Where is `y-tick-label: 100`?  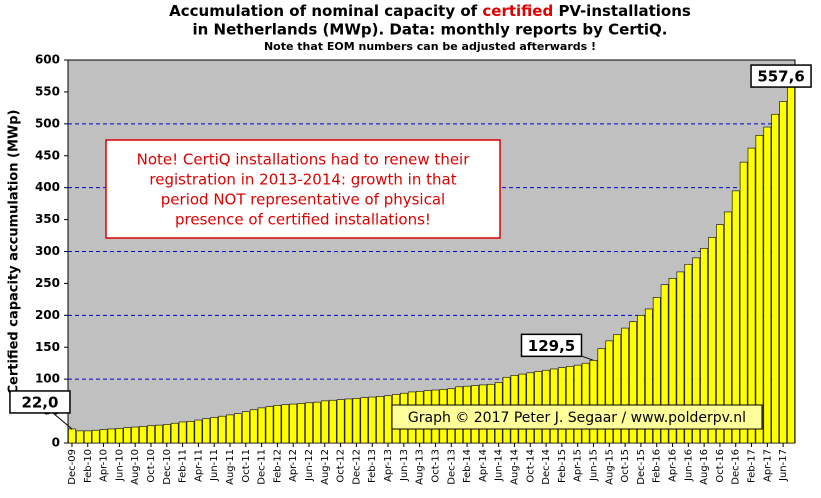
y-tick-label: 100 is located at coordinates (47, 379).